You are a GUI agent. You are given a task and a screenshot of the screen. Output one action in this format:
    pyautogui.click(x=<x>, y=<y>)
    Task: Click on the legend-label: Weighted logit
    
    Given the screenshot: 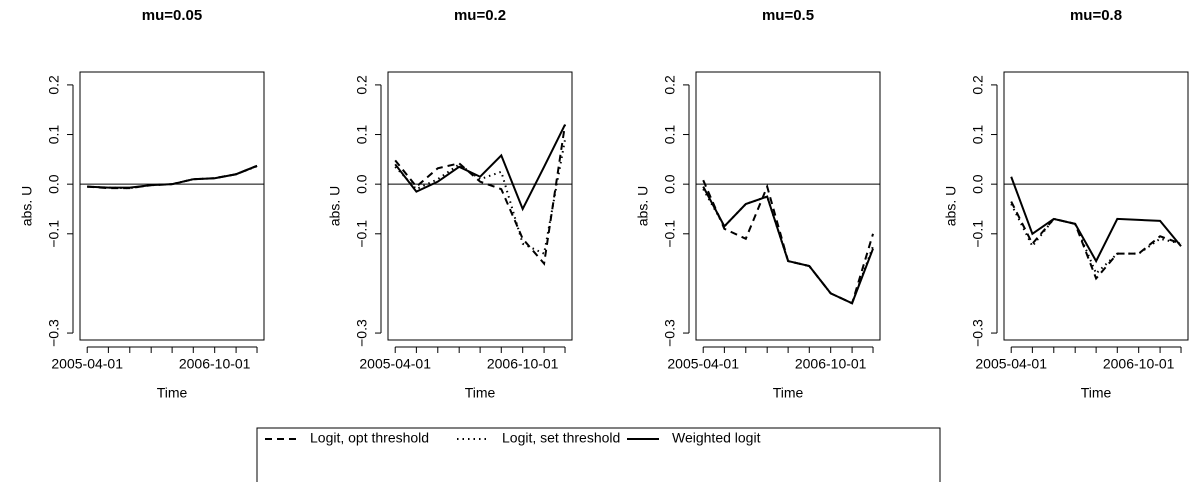 What is the action you would take?
    pyautogui.click(x=716, y=438)
    